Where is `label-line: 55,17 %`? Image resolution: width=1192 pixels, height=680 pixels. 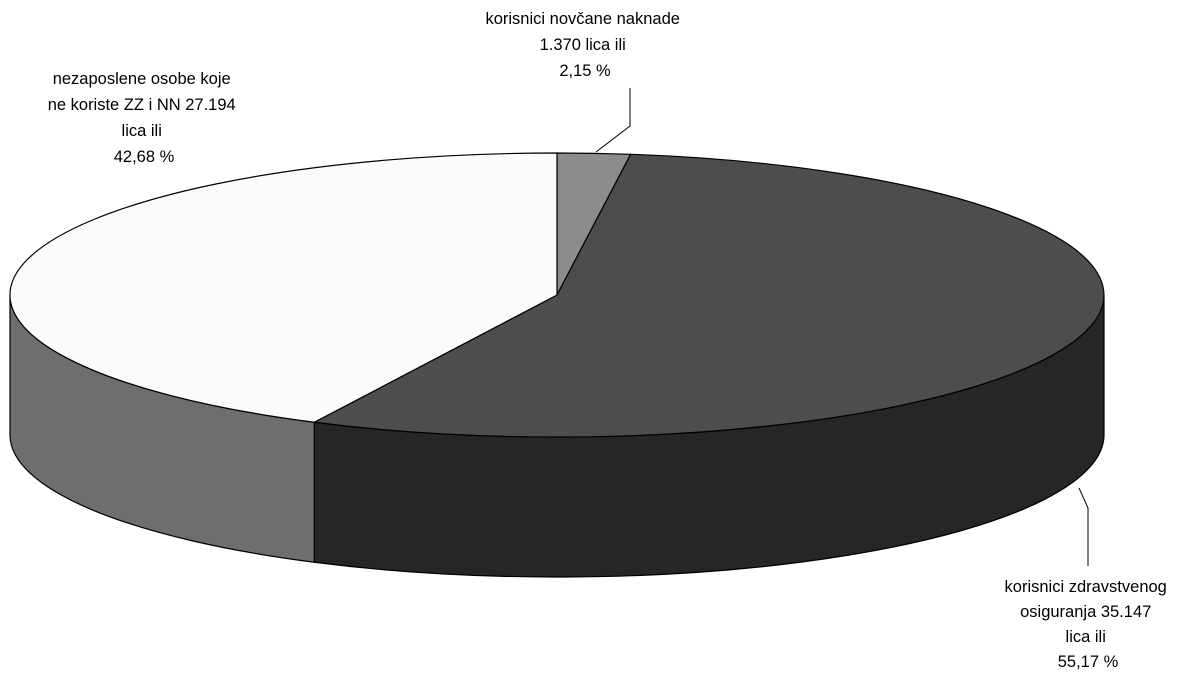
label-line: 55,17 % is located at coordinates (1088, 662).